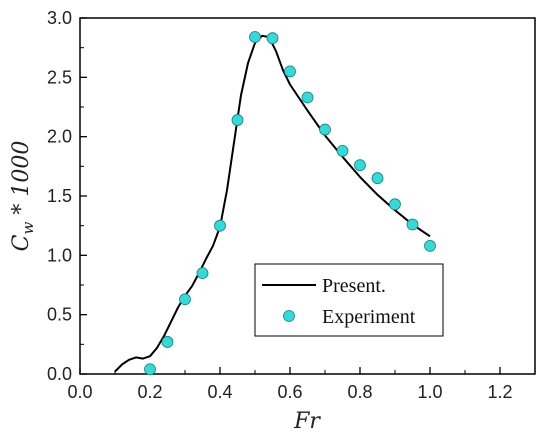 The width and height of the screenshot is (550, 440). Describe the element at coordinates (59, 255) in the screenshot. I see `y-tick-label: 1.0` at that location.